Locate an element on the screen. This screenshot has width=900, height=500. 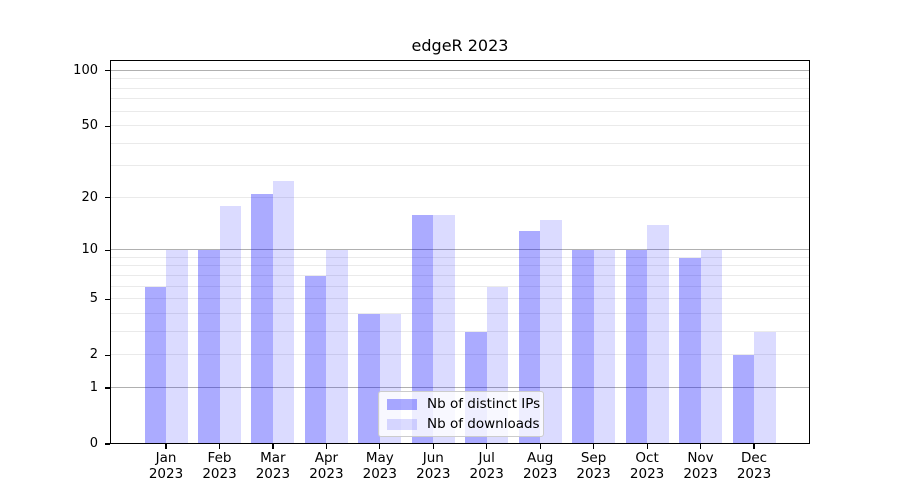
legend-swatch-downloads-icon is located at coordinates (402, 424).